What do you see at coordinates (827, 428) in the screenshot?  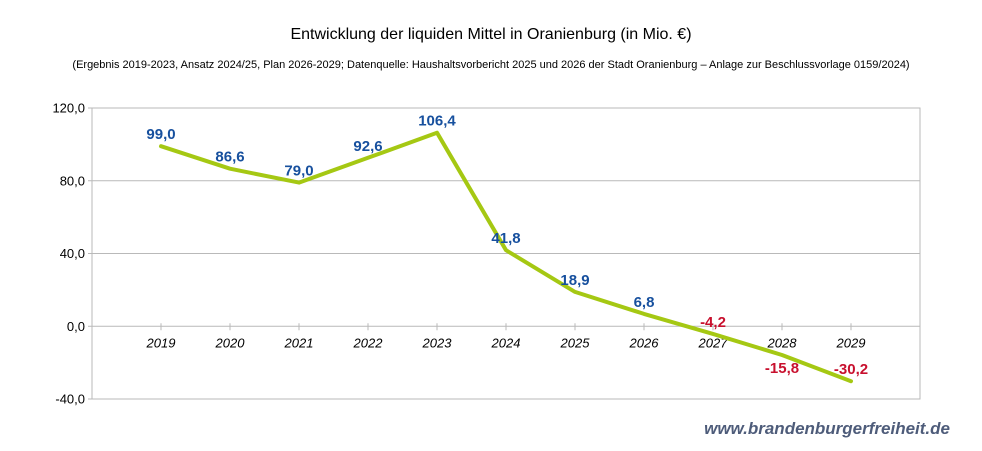 I see `watermark-url: www.brandenburgerfreiheit.de` at bounding box center [827, 428].